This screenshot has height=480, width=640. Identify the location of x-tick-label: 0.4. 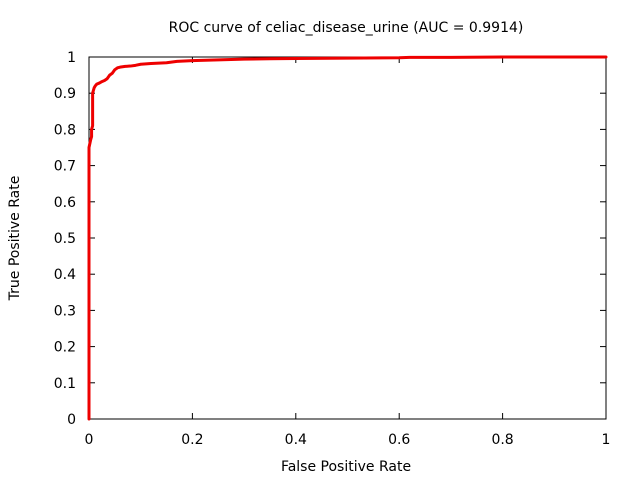
(296, 440).